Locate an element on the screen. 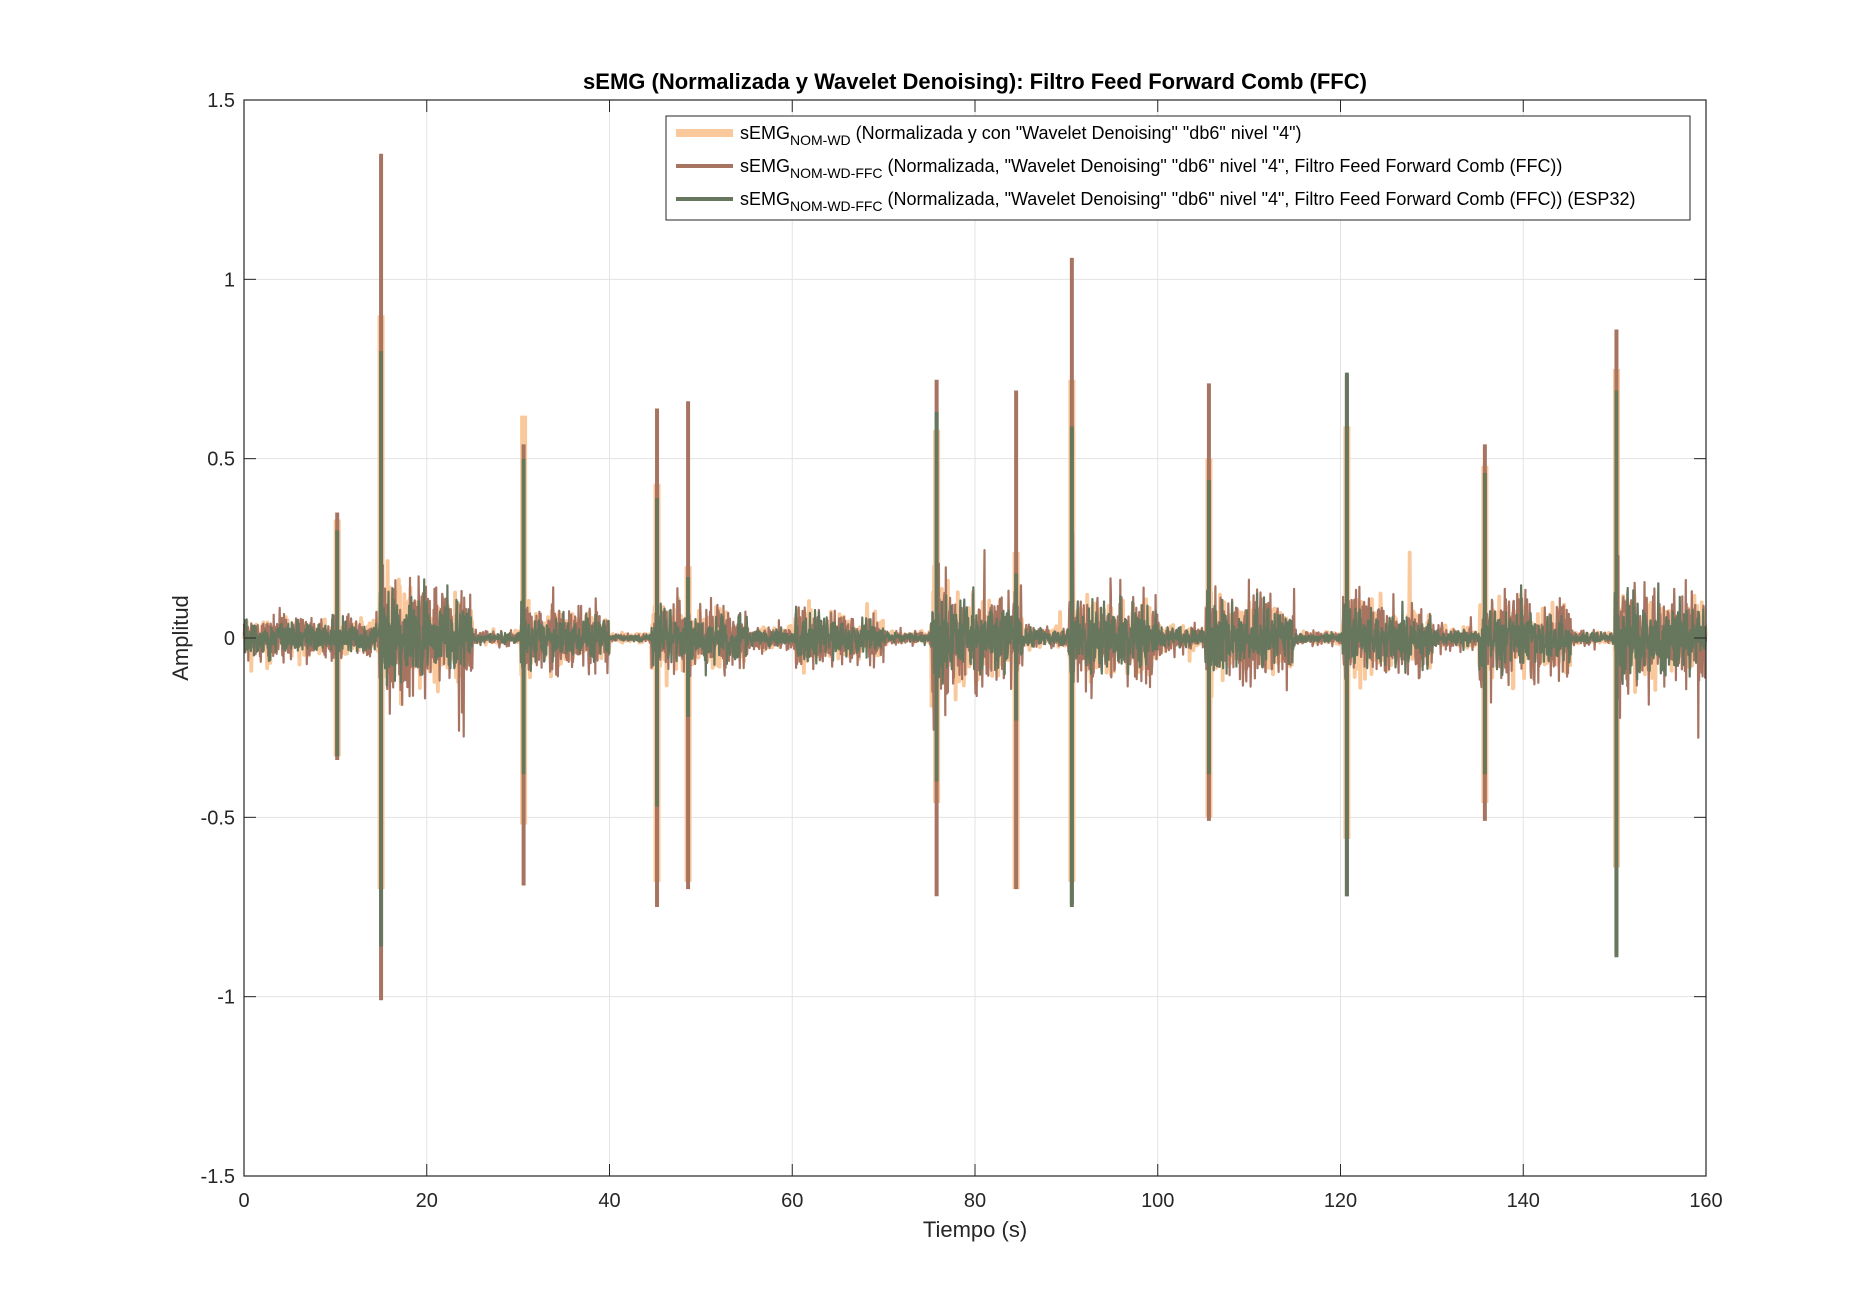  series-3-signal is located at coordinates (975, 632).